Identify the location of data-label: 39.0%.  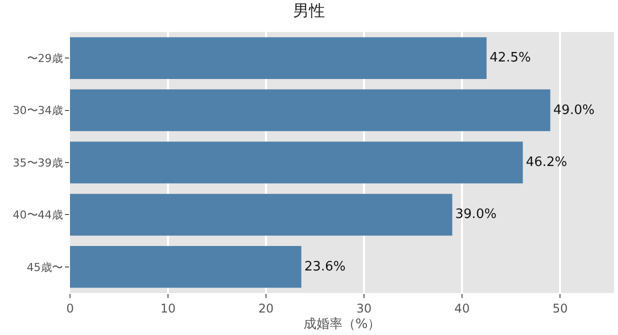
(476, 214).